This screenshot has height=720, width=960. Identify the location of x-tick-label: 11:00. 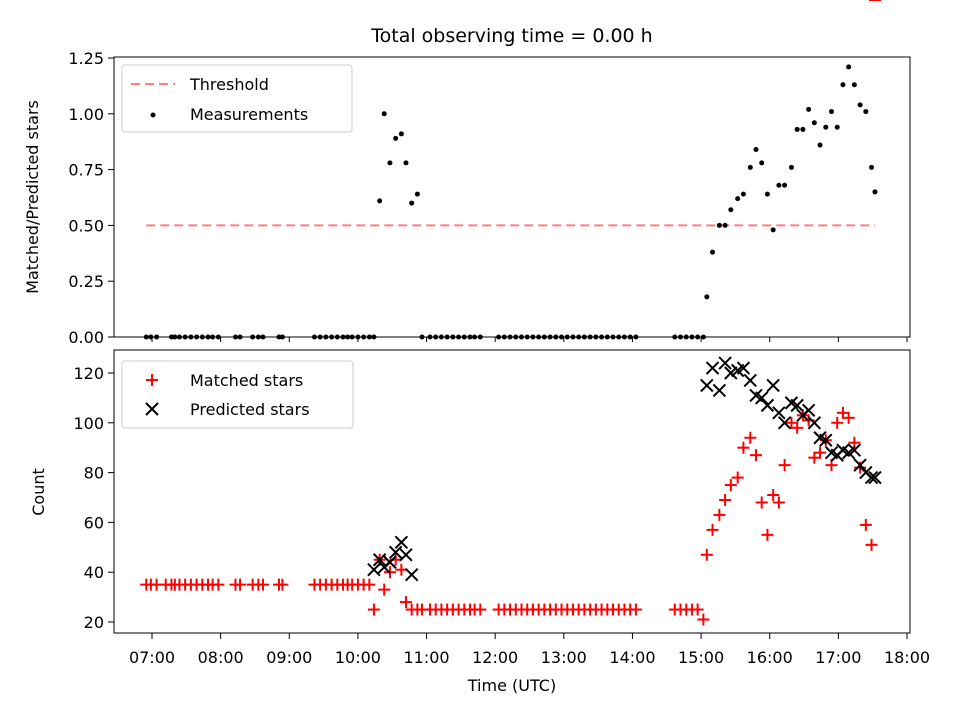
(426, 657).